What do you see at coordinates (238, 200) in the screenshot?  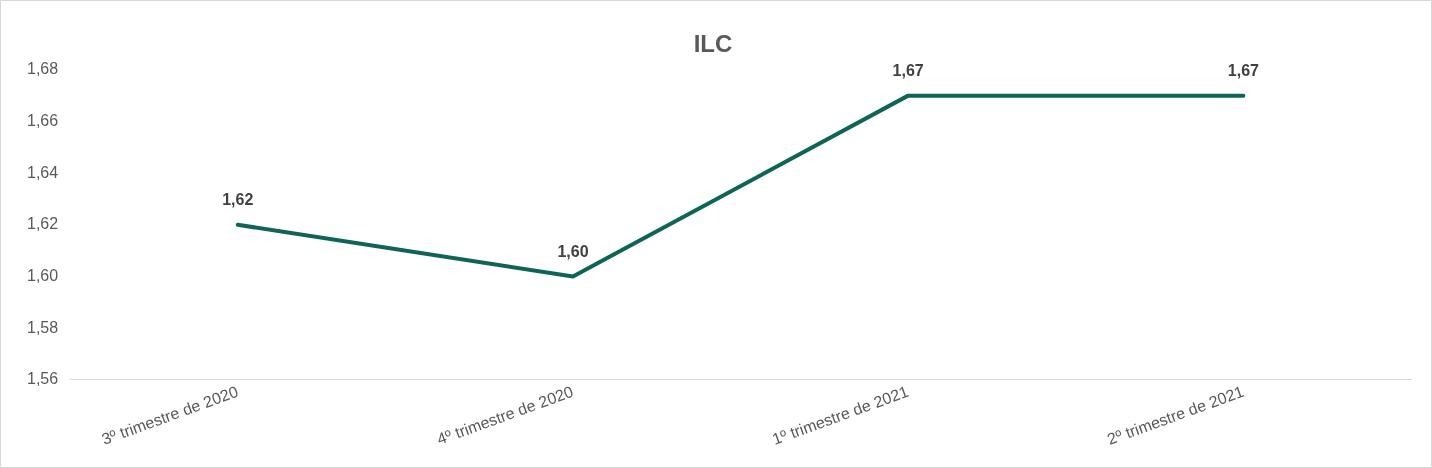 I see `data-label: 1,62` at bounding box center [238, 200].